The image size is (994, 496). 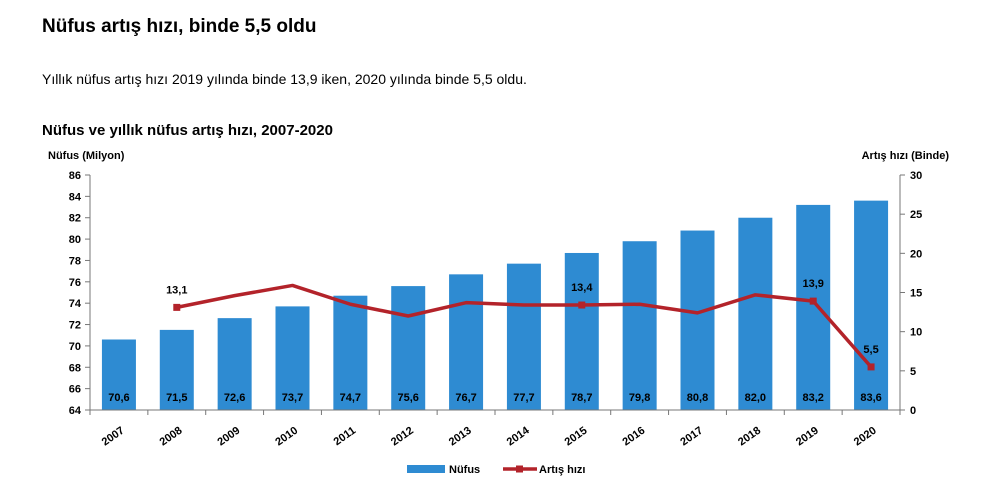 What do you see at coordinates (697, 398) in the screenshot?
I see `bar-value-label: 80,8` at bounding box center [697, 398].